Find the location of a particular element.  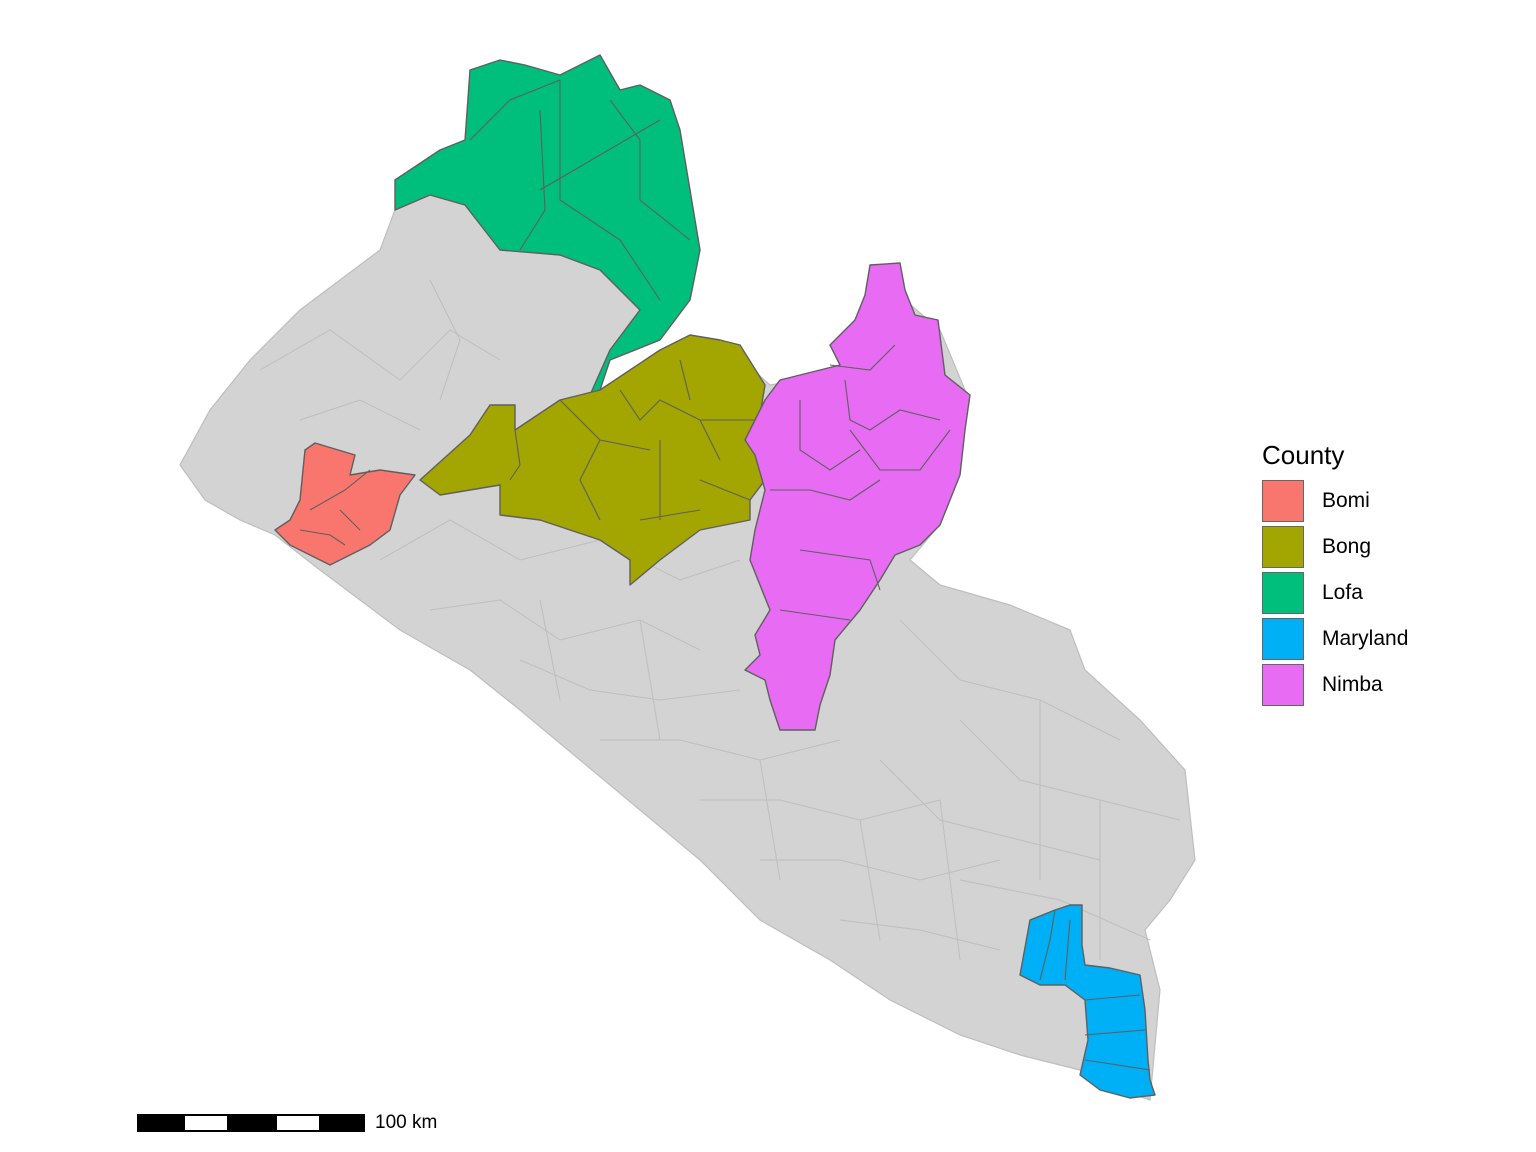

county-lofa is located at coordinates (547, 225).